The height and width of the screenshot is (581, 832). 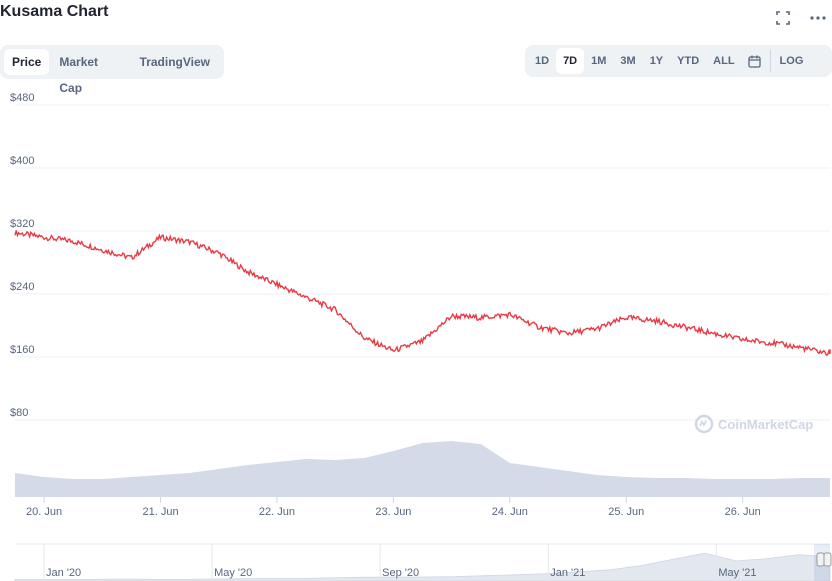 What do you see at coordinates (54, 11) in the screenshot?
I see `chart-title: Kusama Chart` at bounding box center [54, 11].